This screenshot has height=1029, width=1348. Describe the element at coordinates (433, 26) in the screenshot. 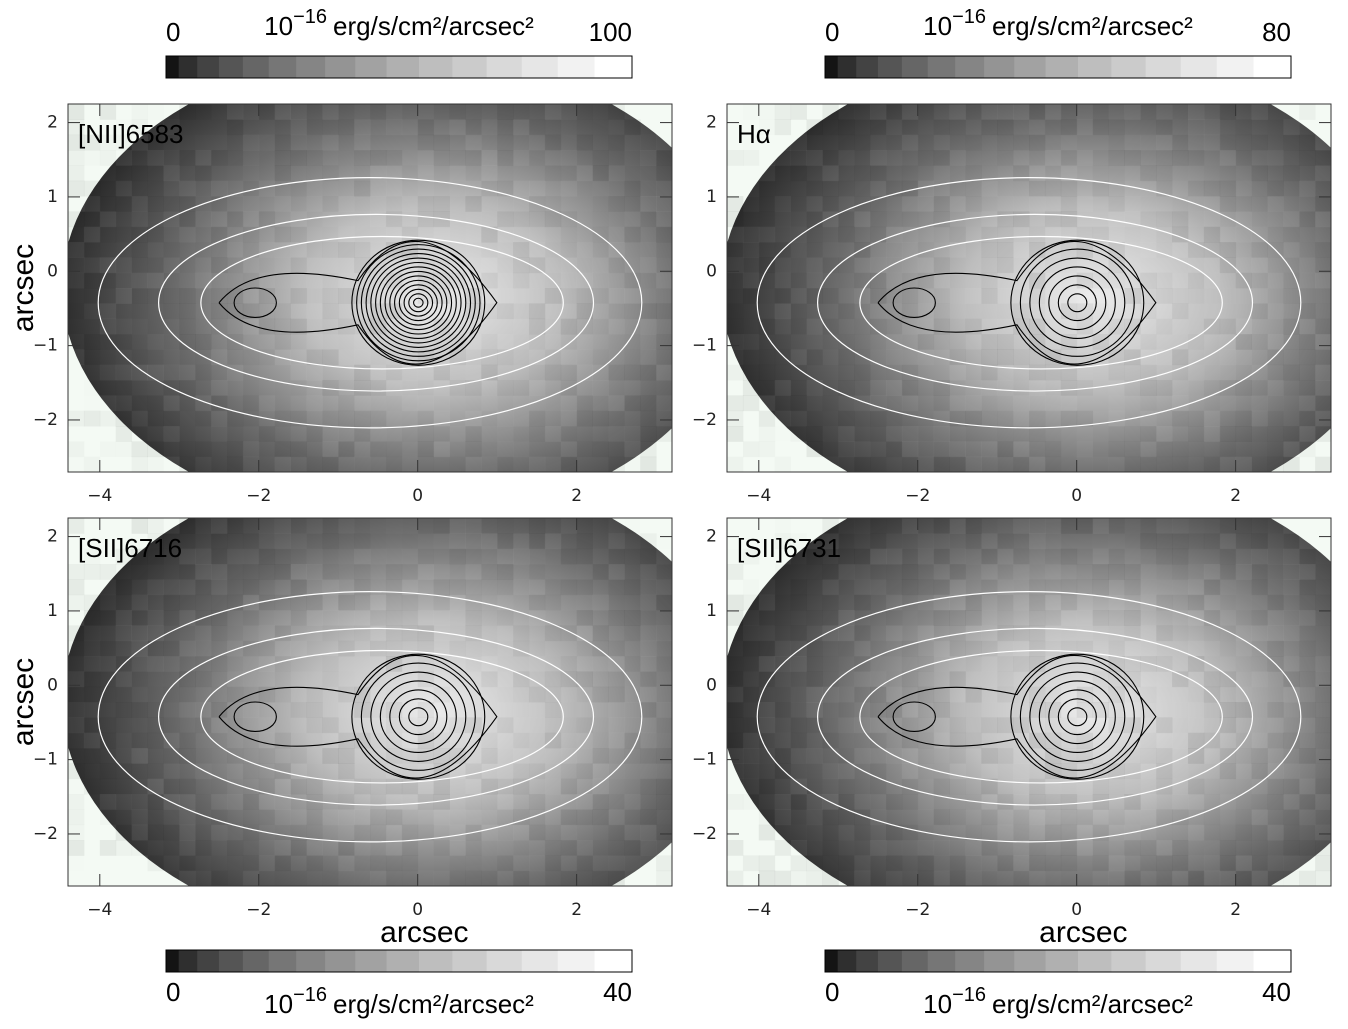

I see `unit-text: erg/s/cm²/arcsec²` at that location.